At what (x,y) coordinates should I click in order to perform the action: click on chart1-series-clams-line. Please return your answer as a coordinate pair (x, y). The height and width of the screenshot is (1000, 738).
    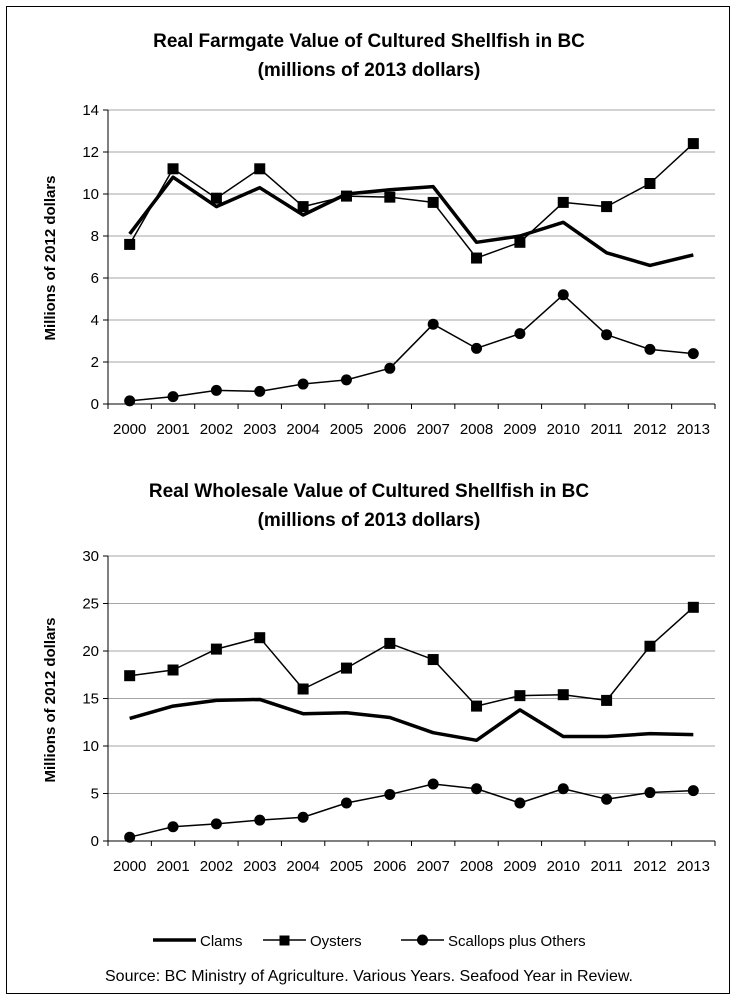
    Looking at the image, I should click on (411, 221).